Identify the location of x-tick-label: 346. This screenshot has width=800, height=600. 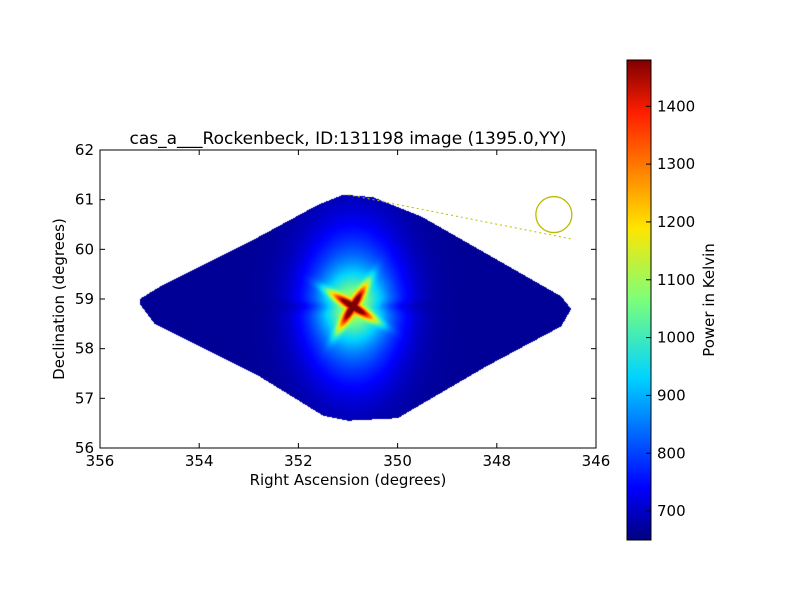
(596, 461).